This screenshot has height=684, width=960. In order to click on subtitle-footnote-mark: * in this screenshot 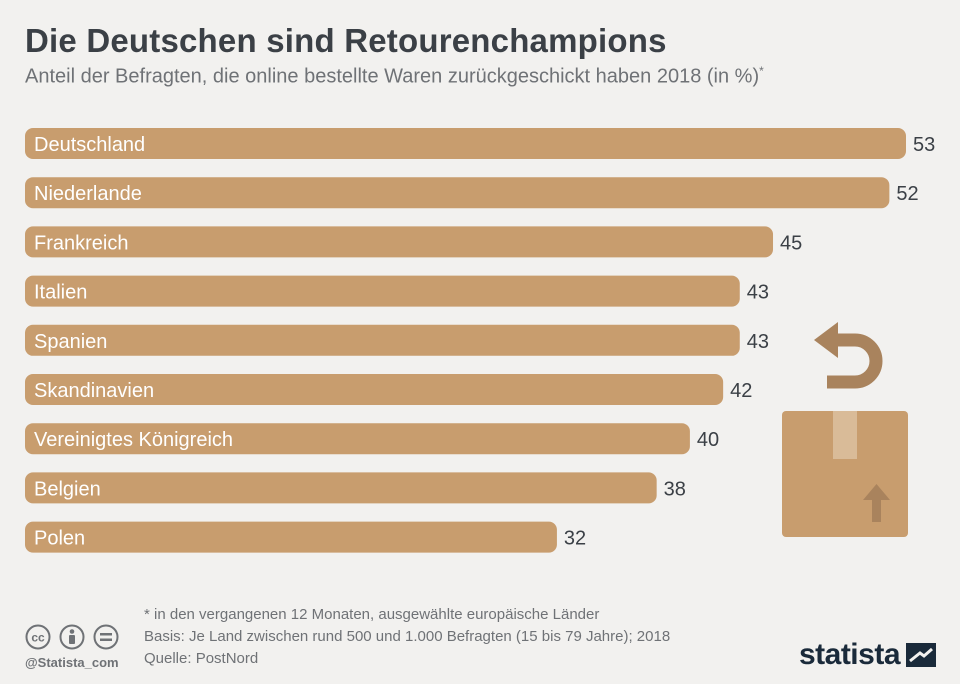, I will do `click(761, 71)`.